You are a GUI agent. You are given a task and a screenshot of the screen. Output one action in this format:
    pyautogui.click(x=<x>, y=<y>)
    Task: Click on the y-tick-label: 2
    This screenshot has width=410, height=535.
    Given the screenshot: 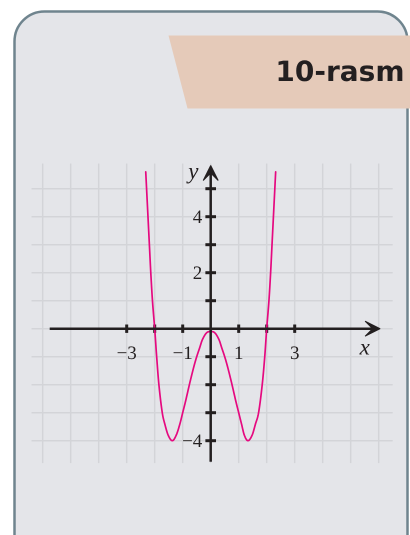 What is the action you would take?
    pyautogui.click(x=197, y=273)
    